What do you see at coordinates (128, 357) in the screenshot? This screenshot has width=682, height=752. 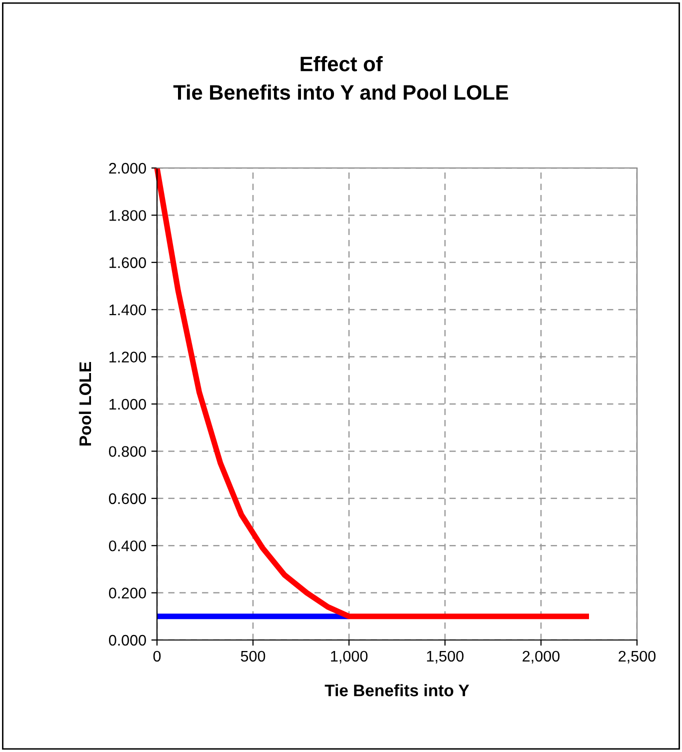 I see `y-tick-label: 1.200` at bounding box center [128, 357].